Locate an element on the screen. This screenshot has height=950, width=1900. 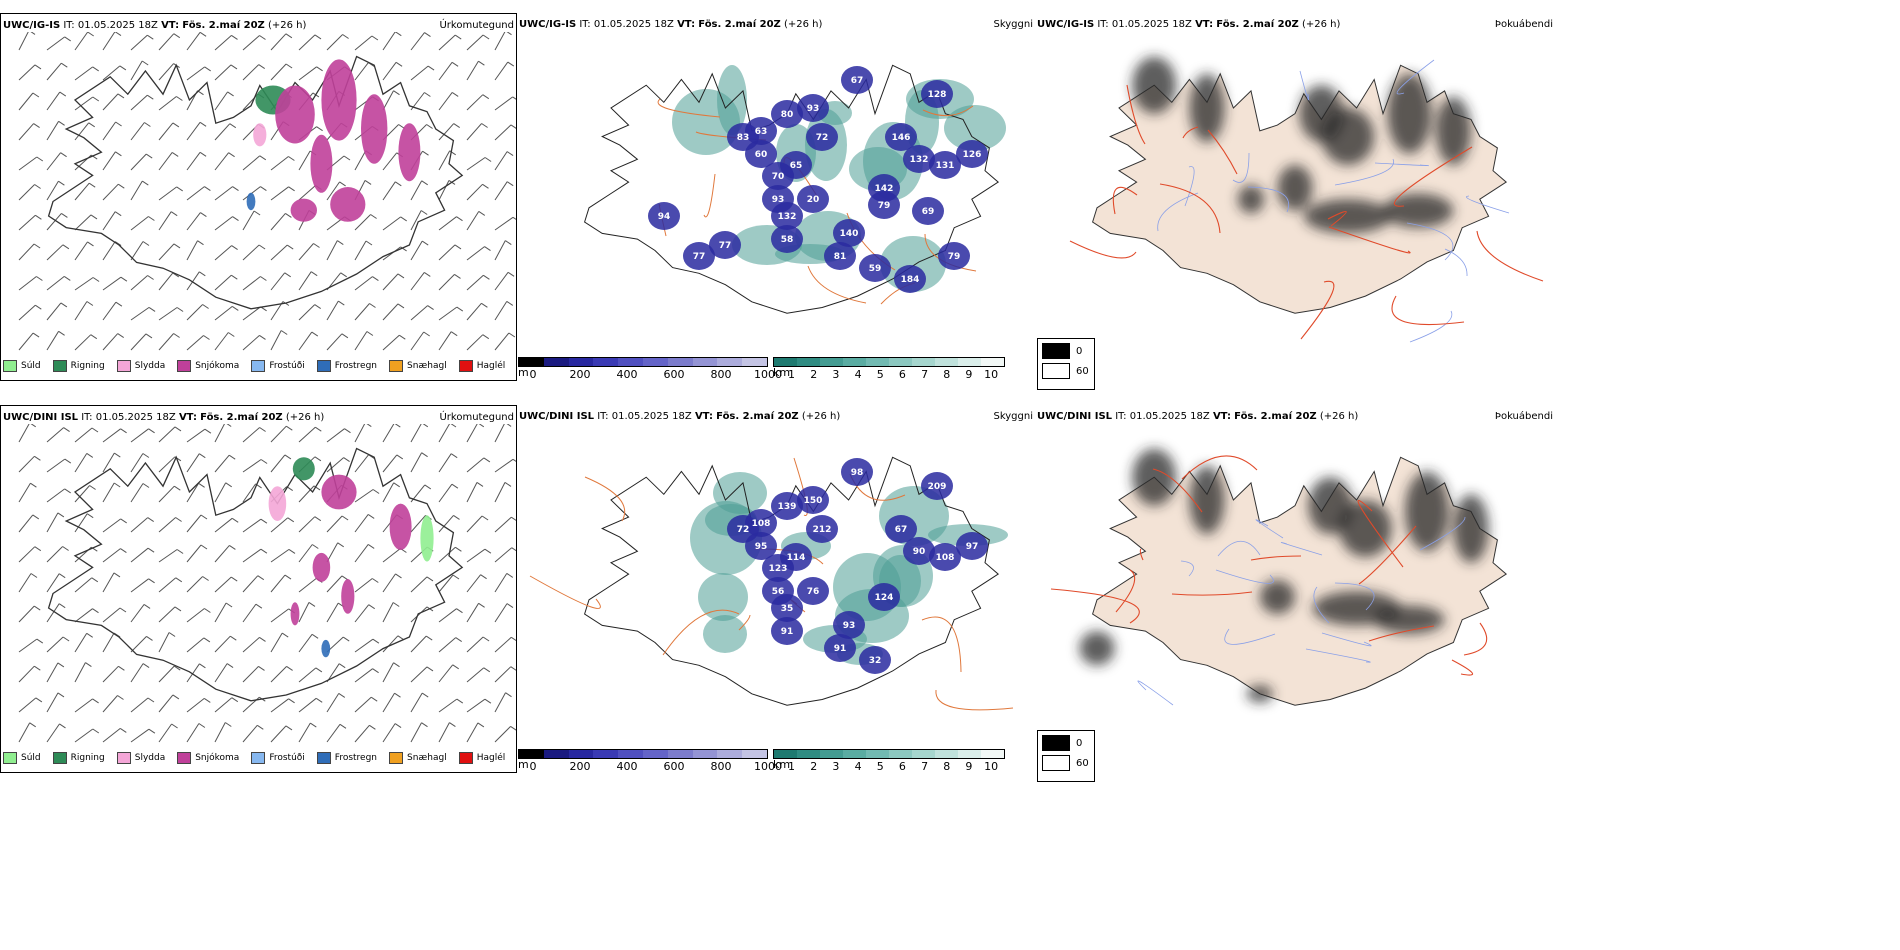
depth-label: 58 is located at coordinates (787, 240).